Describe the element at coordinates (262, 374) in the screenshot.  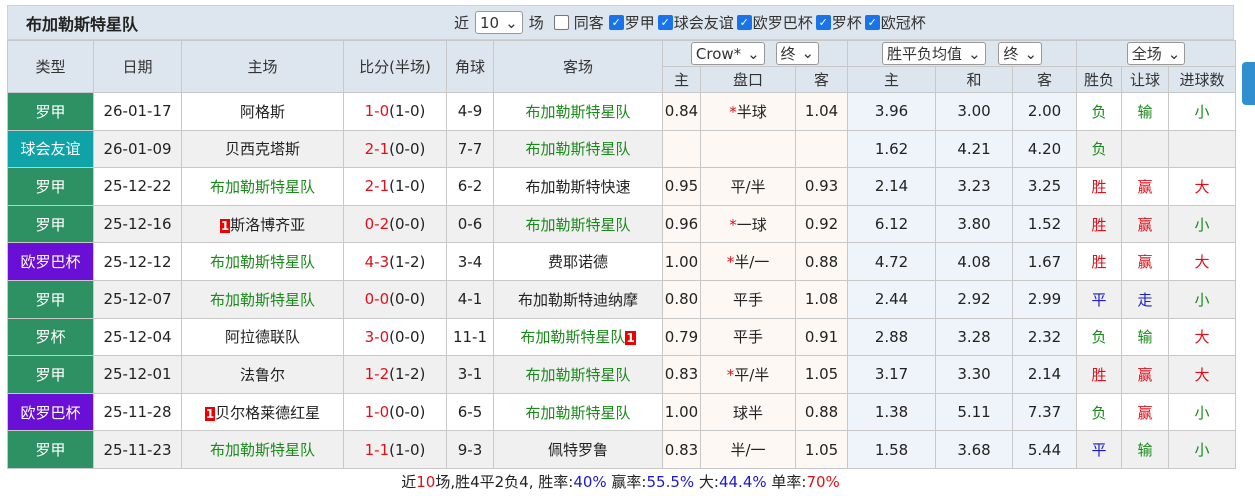
I see `home-team: 法鲁尔` at that location.